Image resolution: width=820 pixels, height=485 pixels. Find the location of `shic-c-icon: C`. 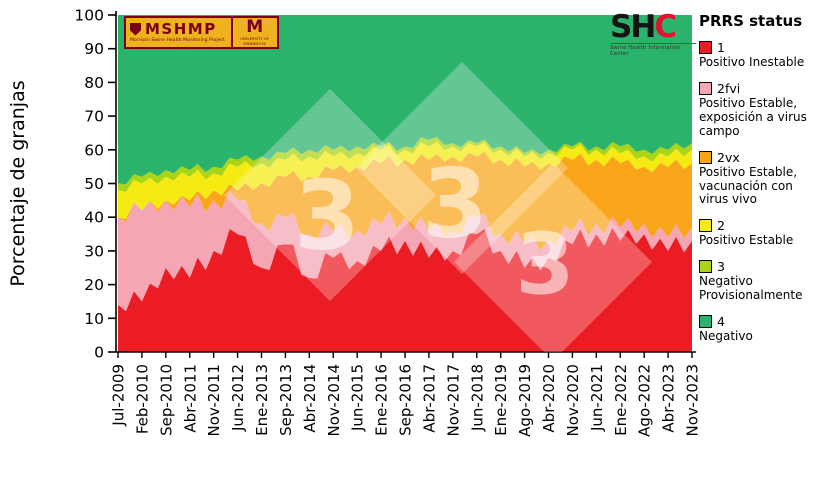

shic-c-icon: C is located at coordinates (665, 27).